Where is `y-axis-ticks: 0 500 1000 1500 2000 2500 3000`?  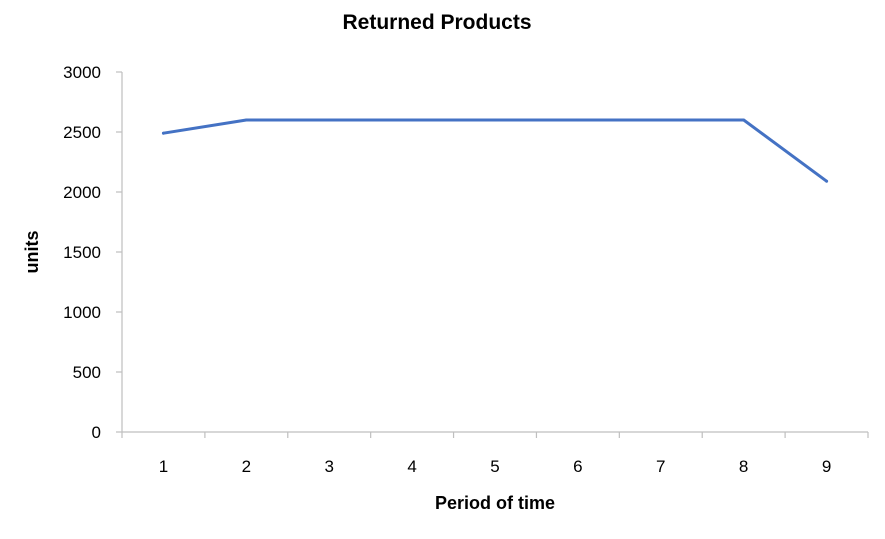 y-axis-ticks: 0 500 1000 1500 2000 2500 3000 is located at coordinates (92, 252).